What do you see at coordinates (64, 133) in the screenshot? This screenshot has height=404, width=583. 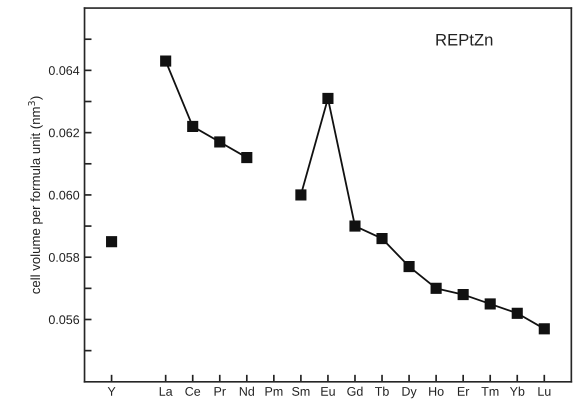 I see `y-tick-label: 0.062` at bounding box center [64, 133].